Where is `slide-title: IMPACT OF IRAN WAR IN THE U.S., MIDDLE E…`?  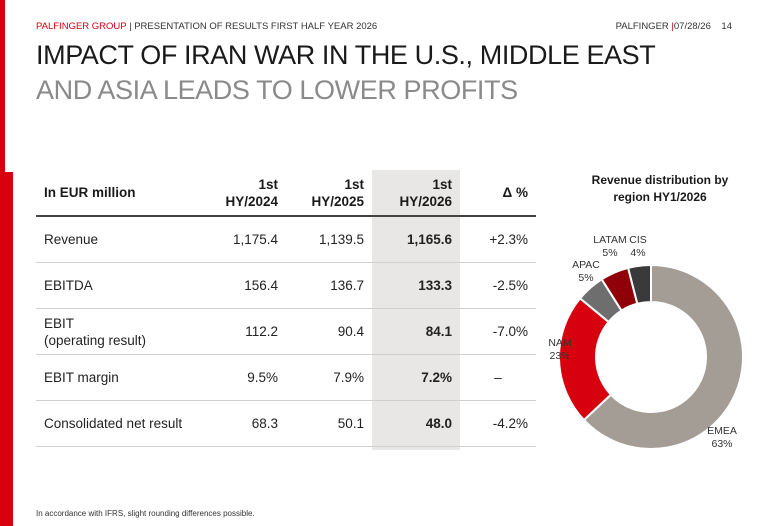
slide-title: IMPACT OF IRAN WAR IN THE U.S., MIDDLE E… is located at coordinates (346, 55).